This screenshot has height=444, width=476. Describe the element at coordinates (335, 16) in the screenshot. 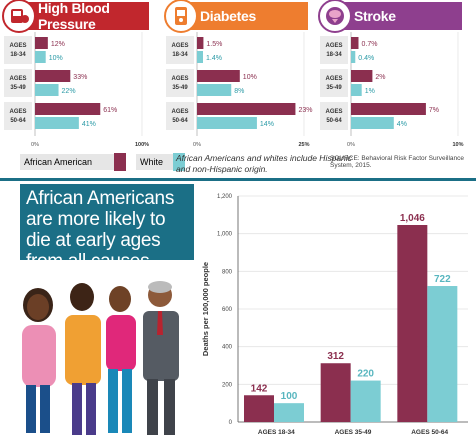

I see `brain-icon` at that location.